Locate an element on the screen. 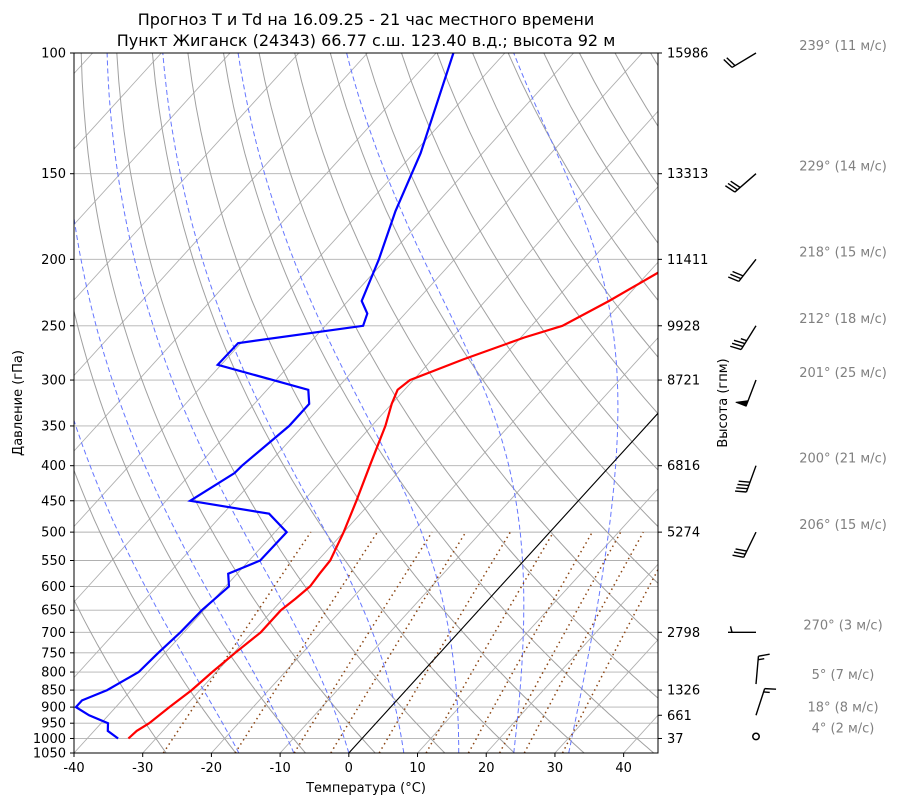 The image size is (900, 810). pressure-tick-label: 750 is located at coordinates (53, 653).